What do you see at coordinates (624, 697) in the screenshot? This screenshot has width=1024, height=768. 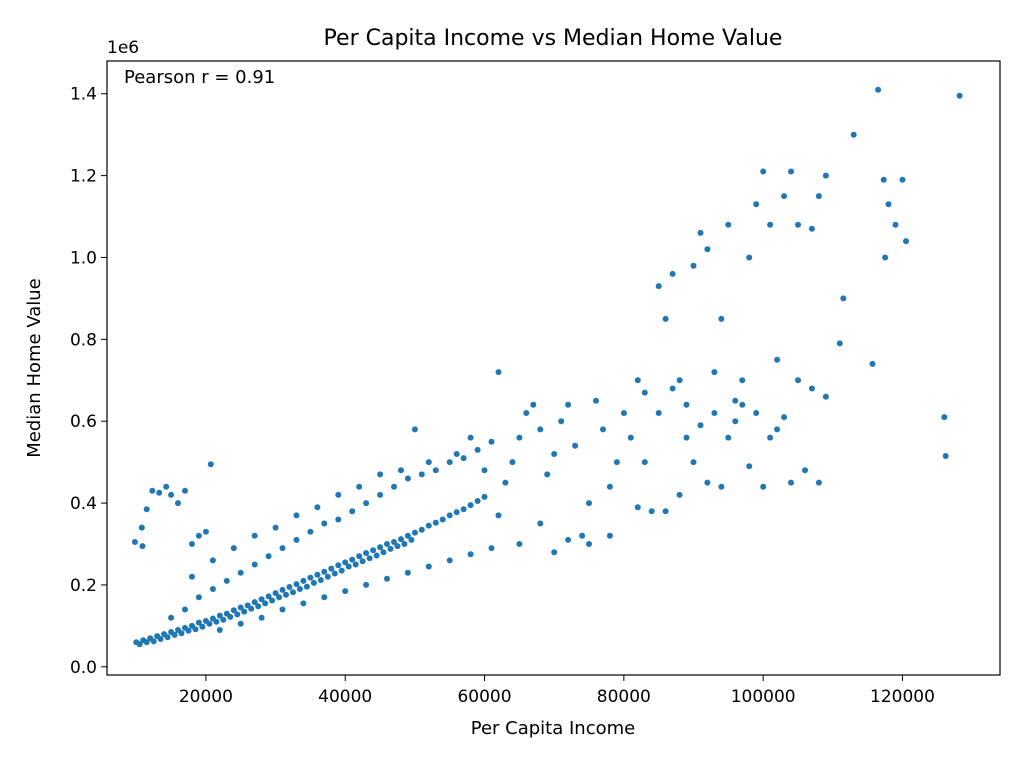 I see `x-tick-label: 80000` at bounding box center [624, 697].